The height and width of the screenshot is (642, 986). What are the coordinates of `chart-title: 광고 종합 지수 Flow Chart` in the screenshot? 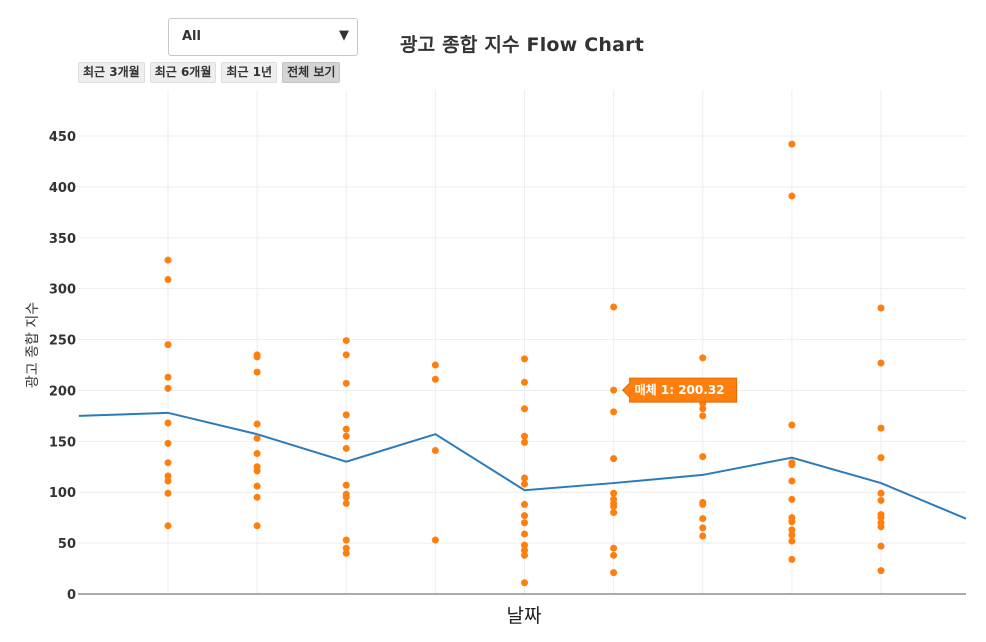 It's located at (522, 45).